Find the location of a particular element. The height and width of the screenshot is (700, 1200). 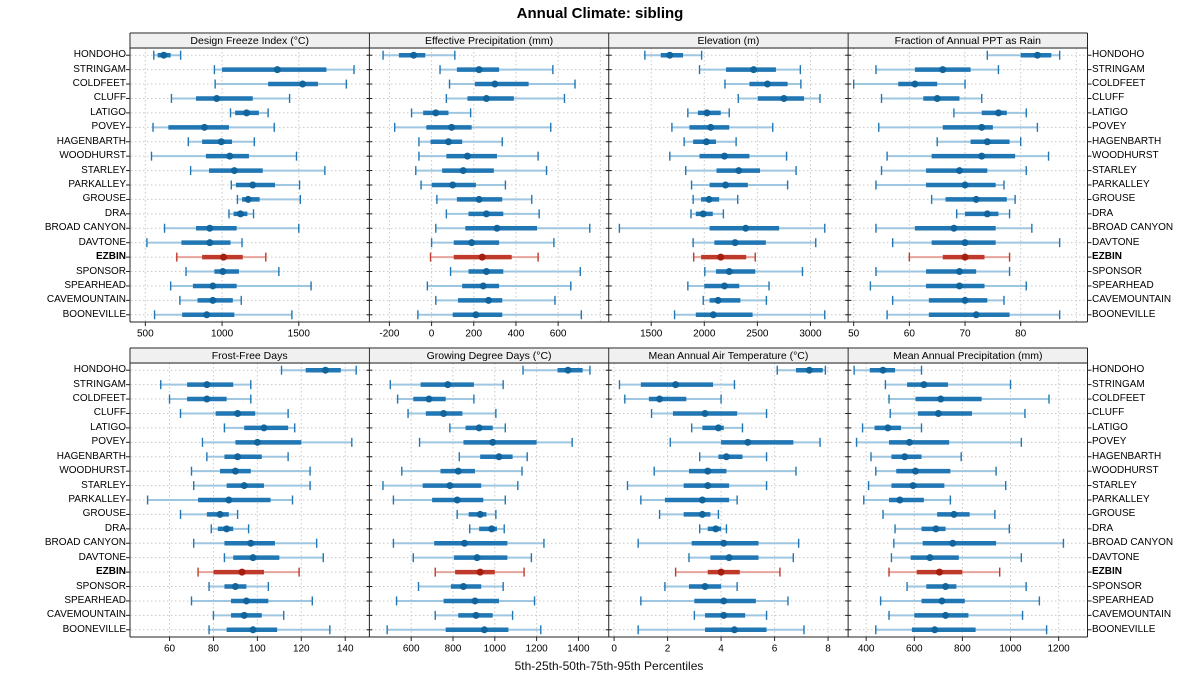

x-tick-label: 70 is located at coordinates (965, 334).